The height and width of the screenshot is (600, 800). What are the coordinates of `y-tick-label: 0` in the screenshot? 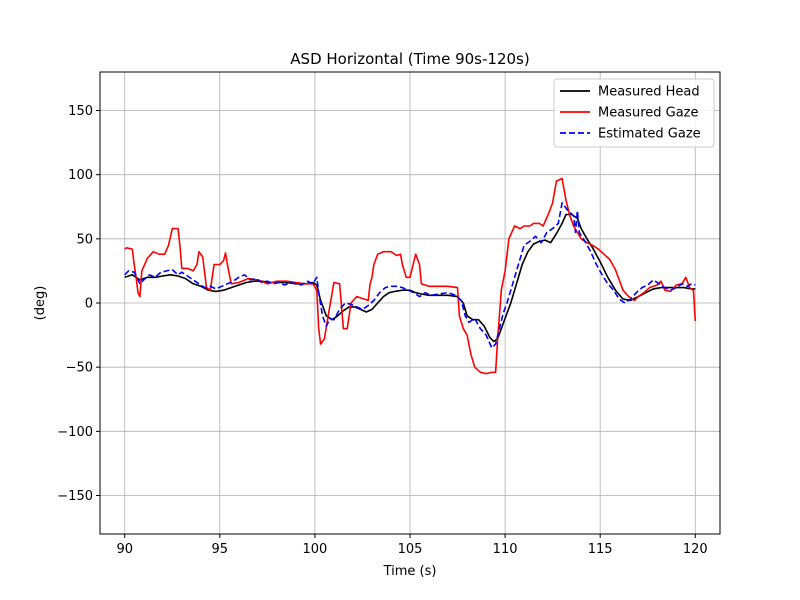 It's located at (89, 304).